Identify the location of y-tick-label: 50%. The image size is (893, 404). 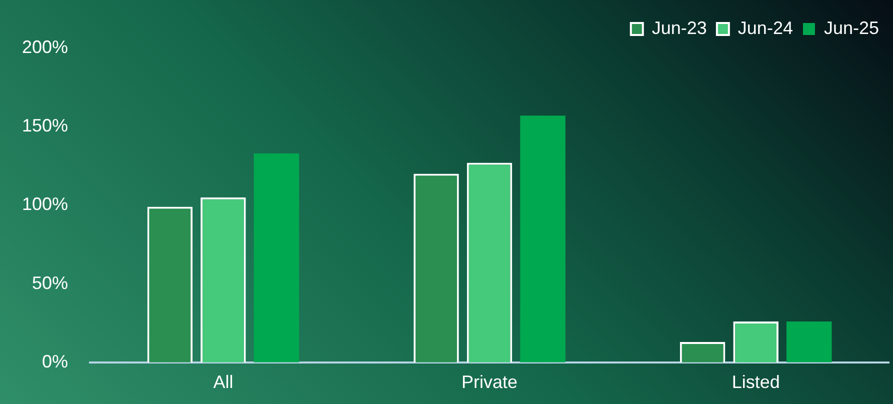
(50, 282).